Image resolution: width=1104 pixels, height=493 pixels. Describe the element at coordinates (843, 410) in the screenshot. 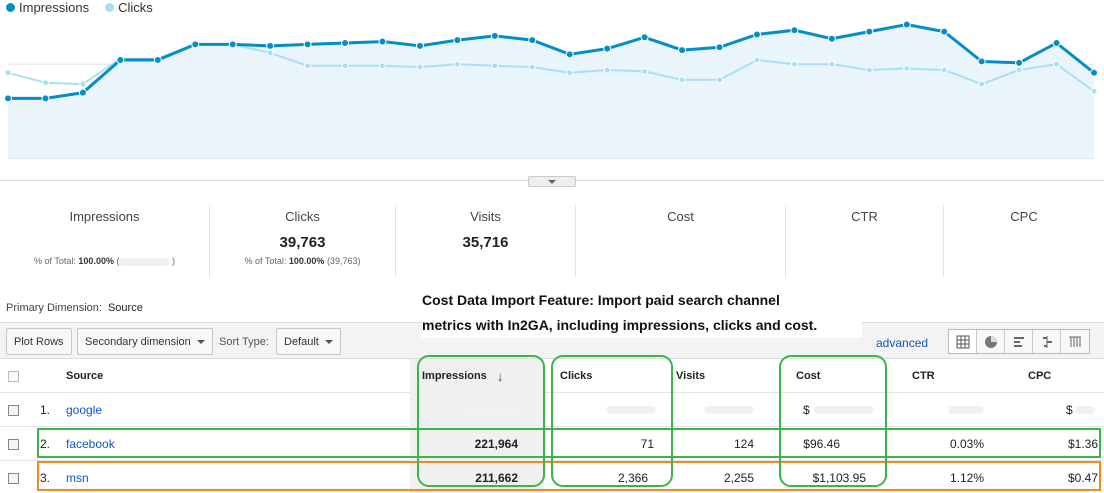

I see `redacted-value` at that location.